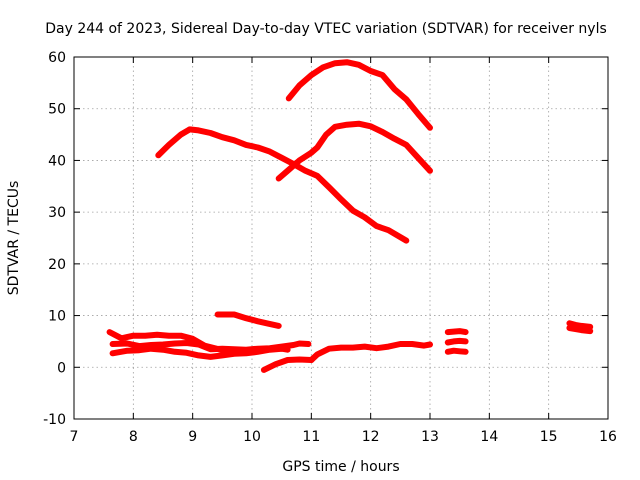 The width and height of the screenshot is (640, 480). Describe the element at coordinates (57, 58) in the screenshot. I see `y-tick-label: 60` at that location.